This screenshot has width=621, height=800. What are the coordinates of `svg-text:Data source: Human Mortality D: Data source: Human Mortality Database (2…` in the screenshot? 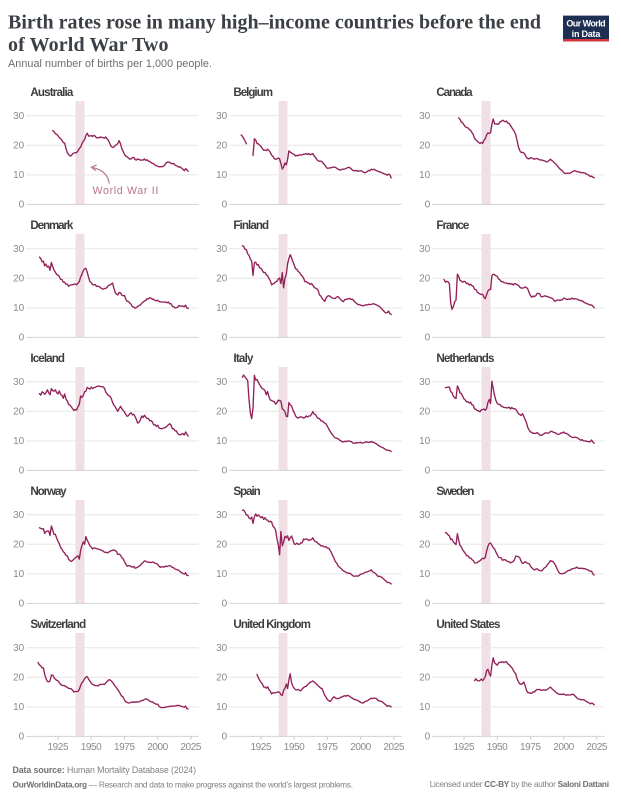 It's located at (105, 770).